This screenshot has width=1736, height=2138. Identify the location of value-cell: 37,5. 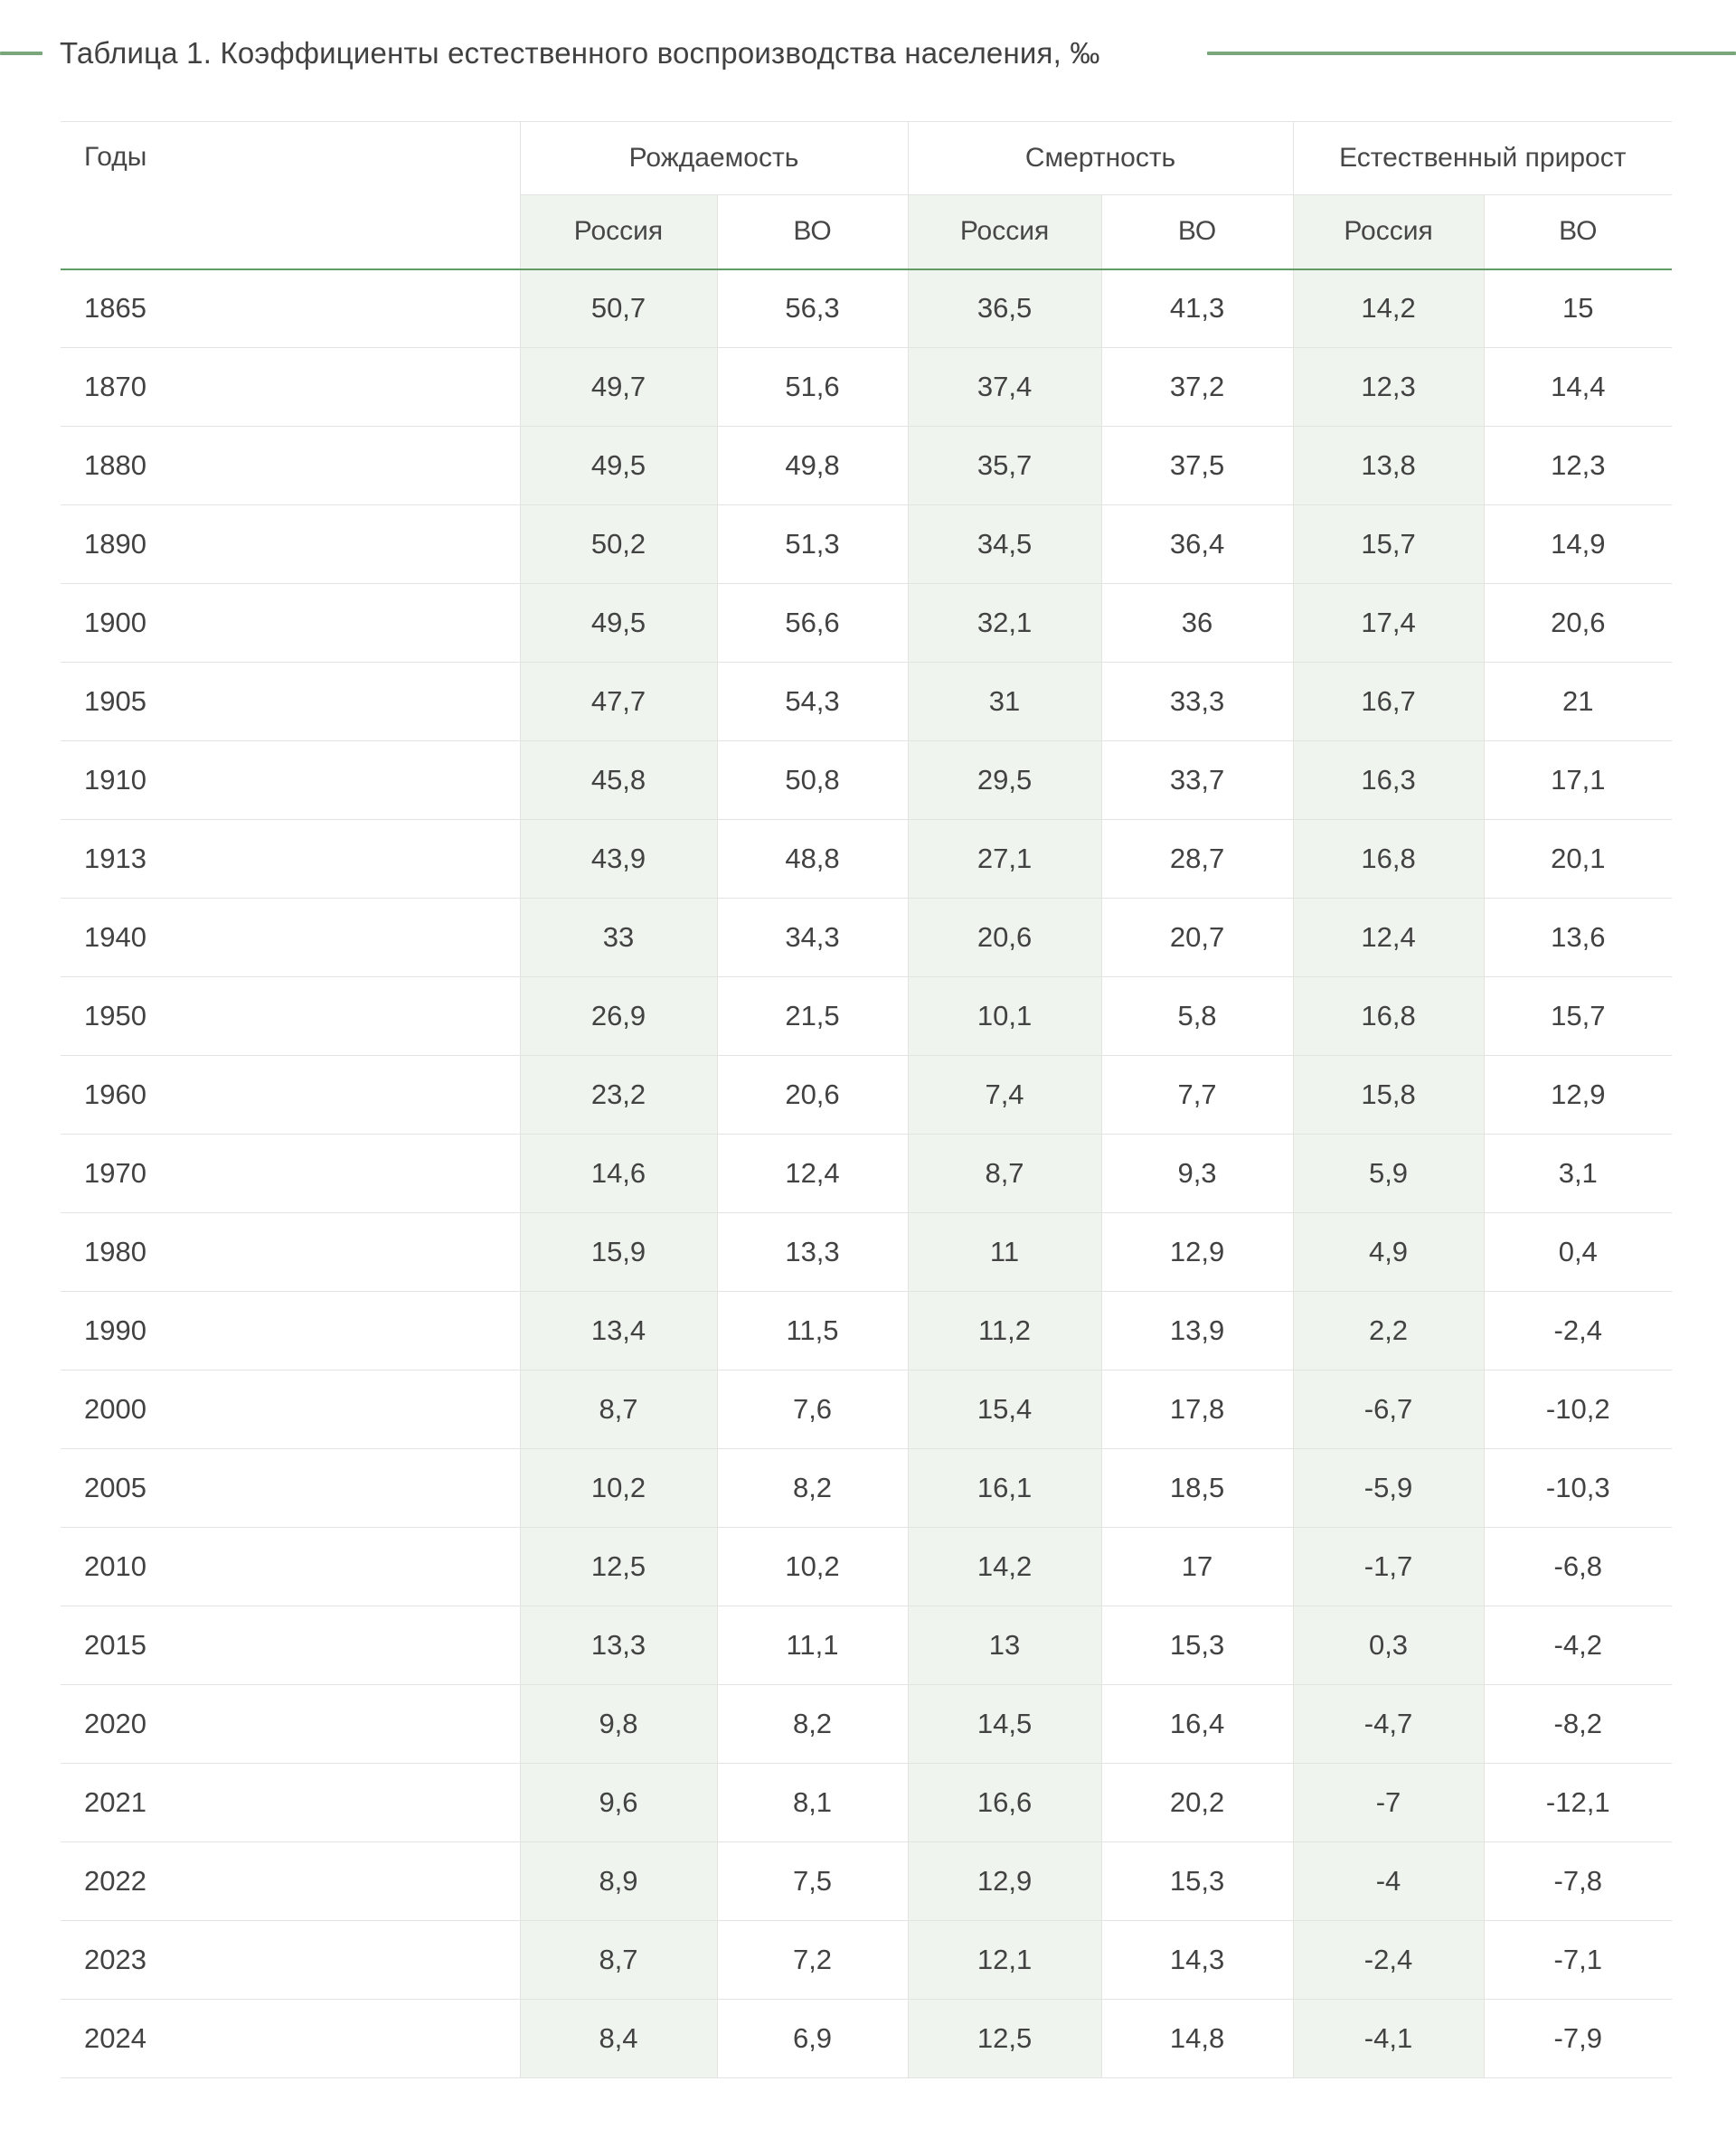
(1197, 466).